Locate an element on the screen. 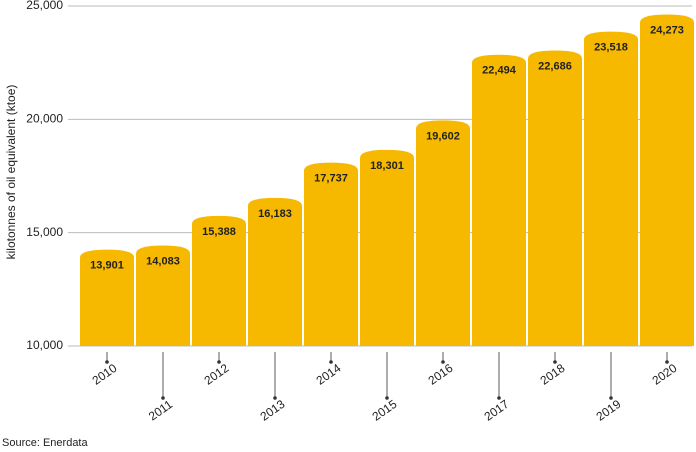  value-label: 15,388 is located at coordinates (219, 232).